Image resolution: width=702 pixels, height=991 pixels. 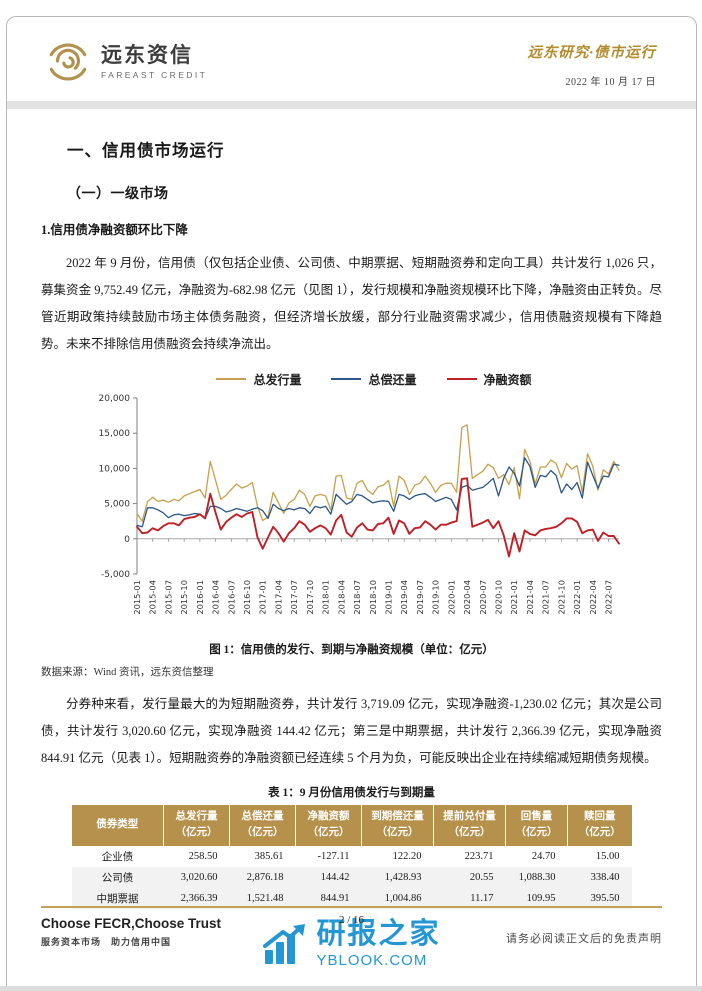 I want to click on svg-text: 2019-10, so click(x=436, y=597).